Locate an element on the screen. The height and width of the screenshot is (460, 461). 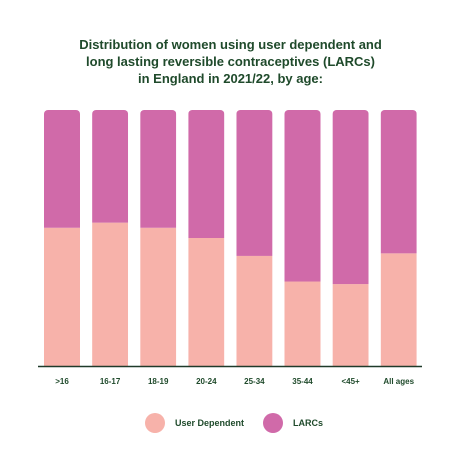
legend-item-larcs: LARCs is located at coordinates (293, 423).